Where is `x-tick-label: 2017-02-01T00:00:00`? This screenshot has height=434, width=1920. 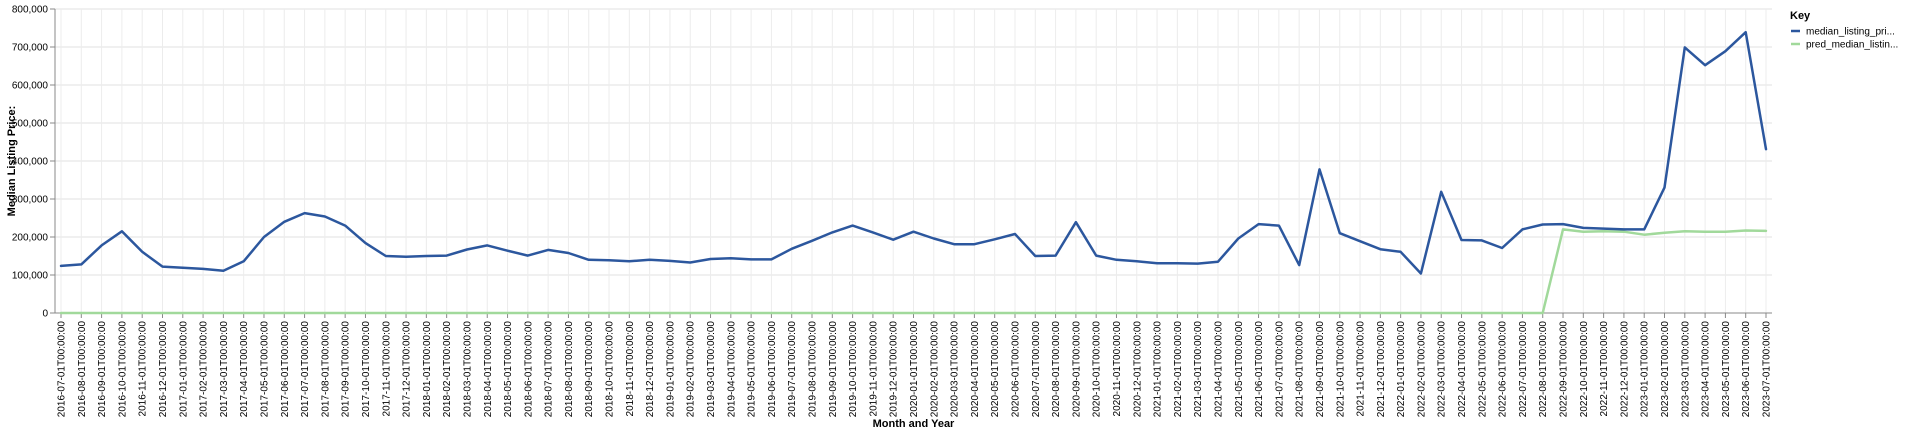 x-tick-label: 2017-02-01T00:00:00 is located at coordinates (204, 369).